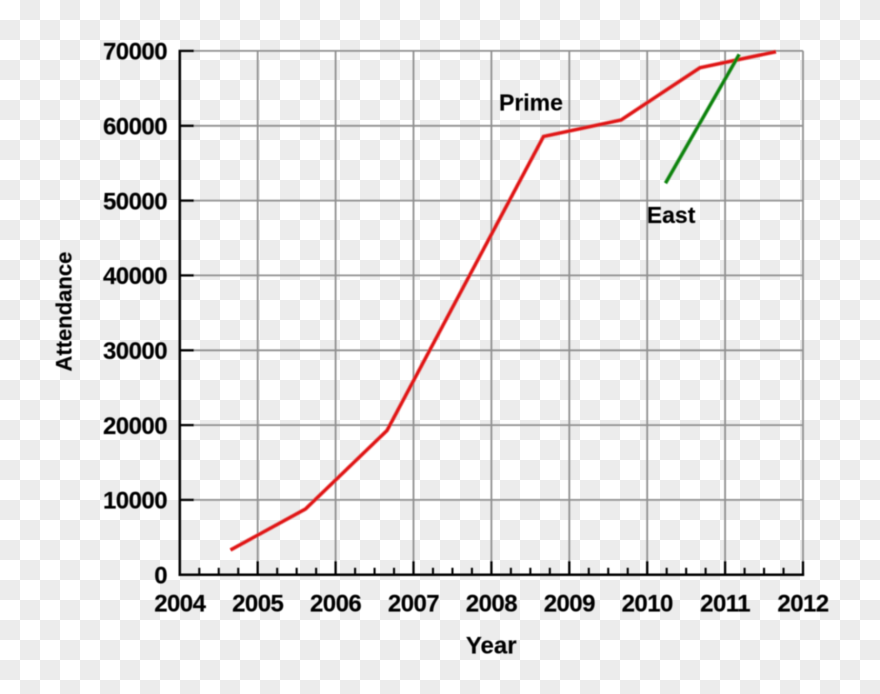 The height and width of the screenshot is (694, 880). Describe the element at coordinates (491, 646) in the screenshot. I see `svg-text: Year` at that location.